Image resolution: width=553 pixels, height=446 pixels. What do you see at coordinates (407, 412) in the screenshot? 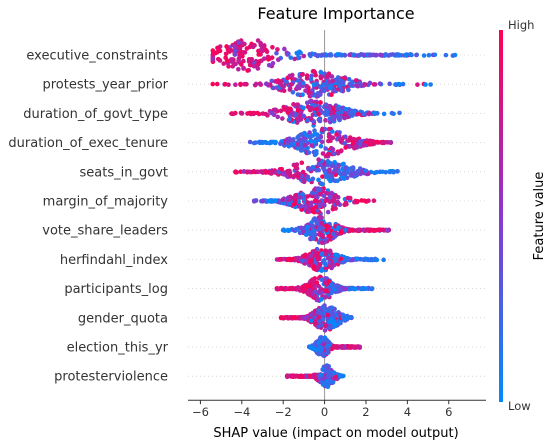
I see `x-tick-label: 4` at bounding box center [407, 412].